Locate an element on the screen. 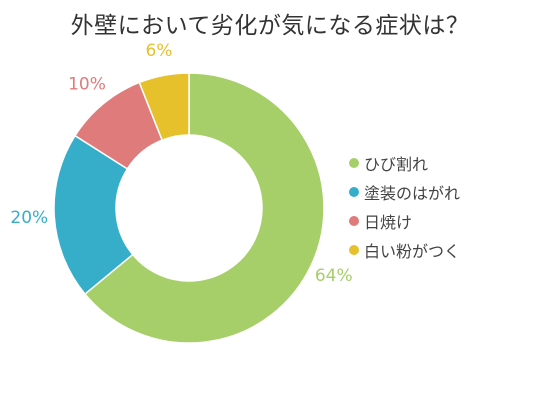 Image resolution: width=540 pixels, height=400 pixels. legend-item-1: ひび割れ is located at coordinates (404, 162).